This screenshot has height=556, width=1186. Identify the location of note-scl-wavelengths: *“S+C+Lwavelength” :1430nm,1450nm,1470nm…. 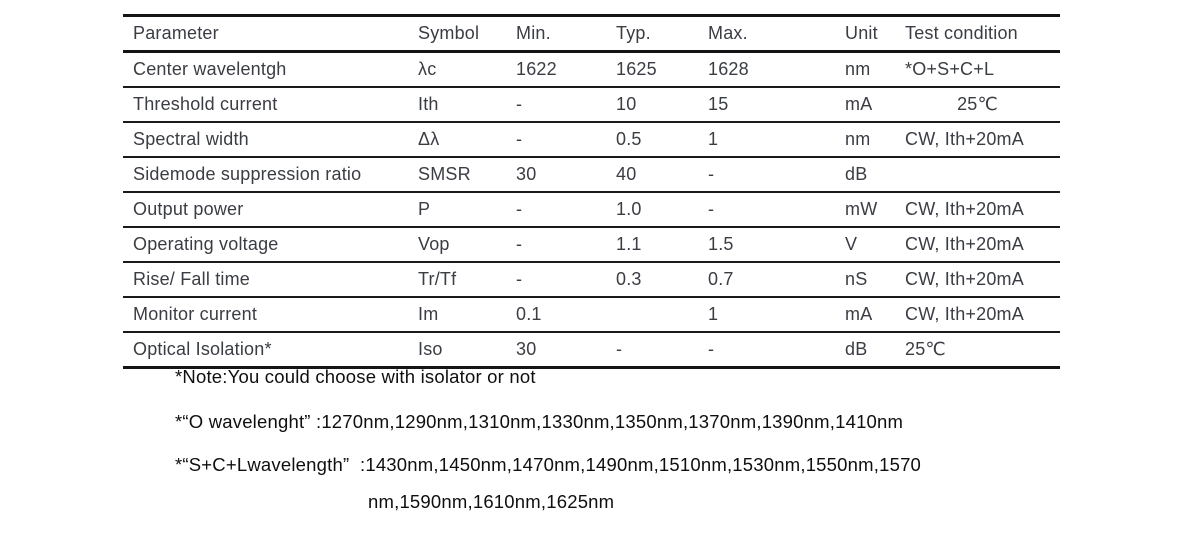
(548, 464).